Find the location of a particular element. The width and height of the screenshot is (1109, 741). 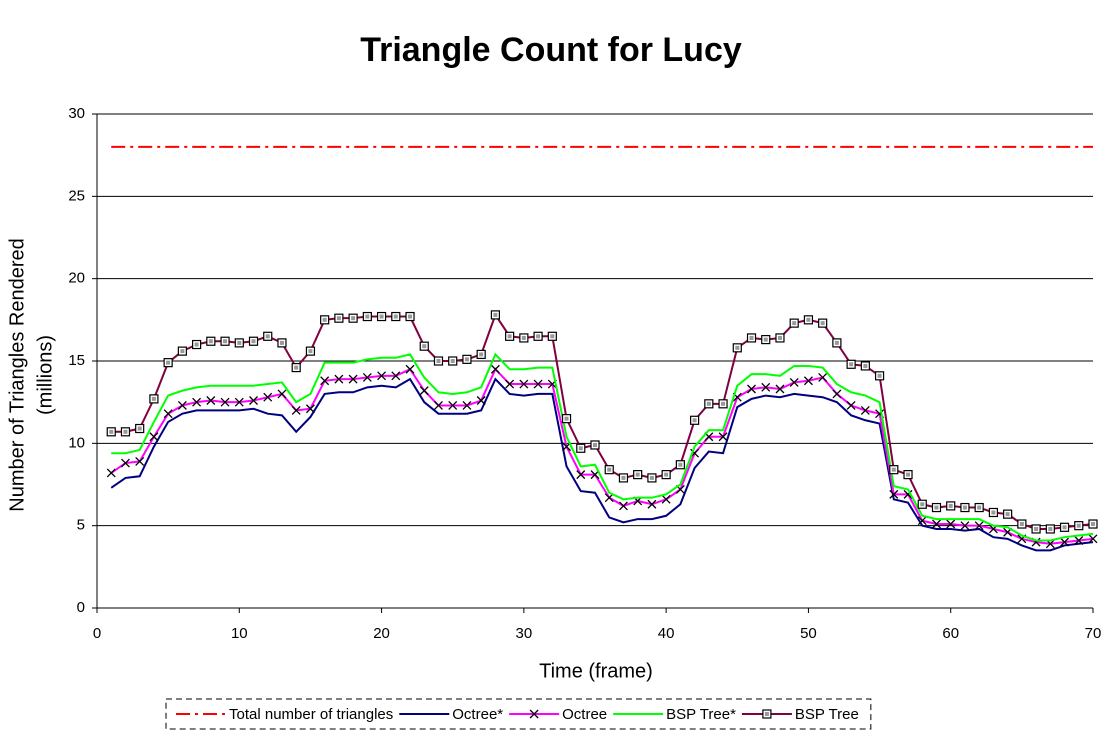

x-tick-label: 20 is located at coordinates (381, 633).